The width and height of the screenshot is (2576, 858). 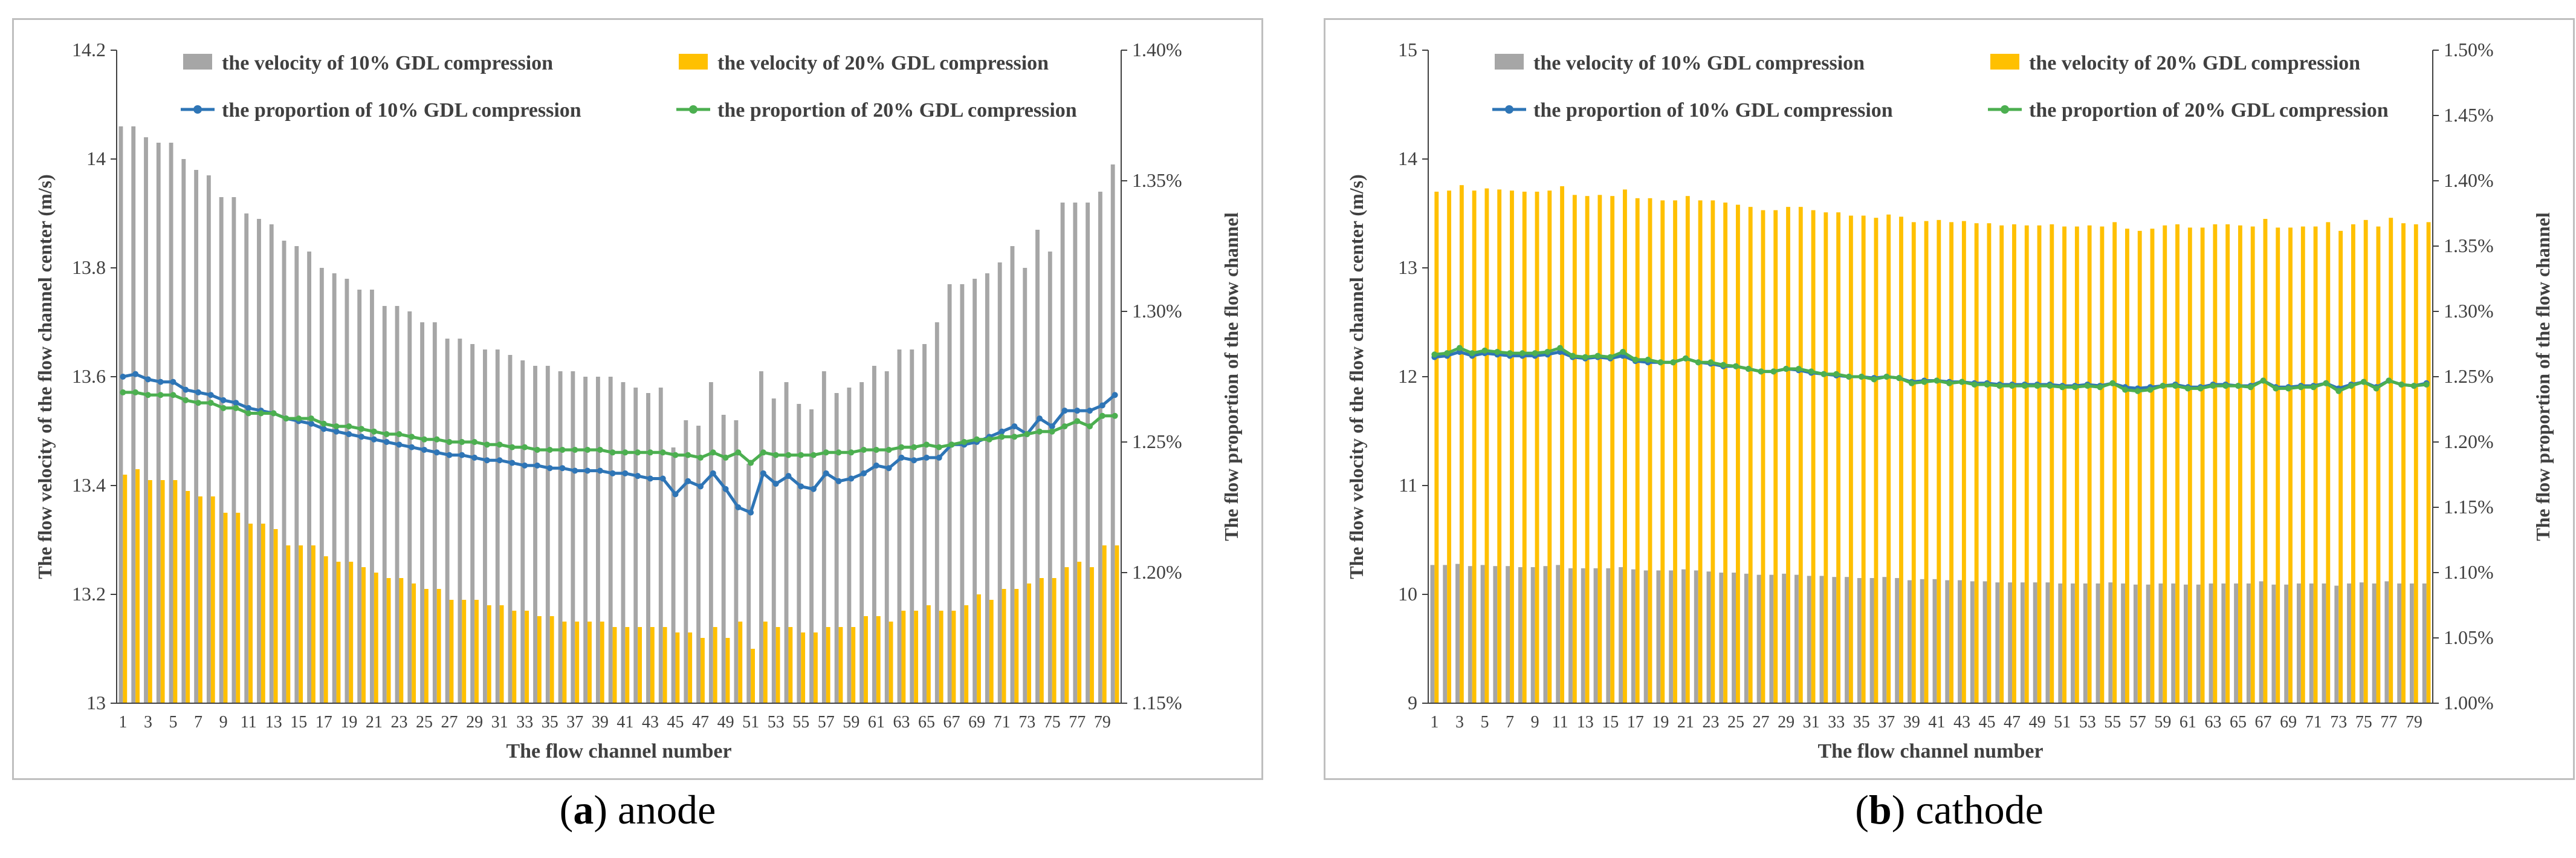 I want to click on x-tick-label: 9, so click(x=1535, y=722).